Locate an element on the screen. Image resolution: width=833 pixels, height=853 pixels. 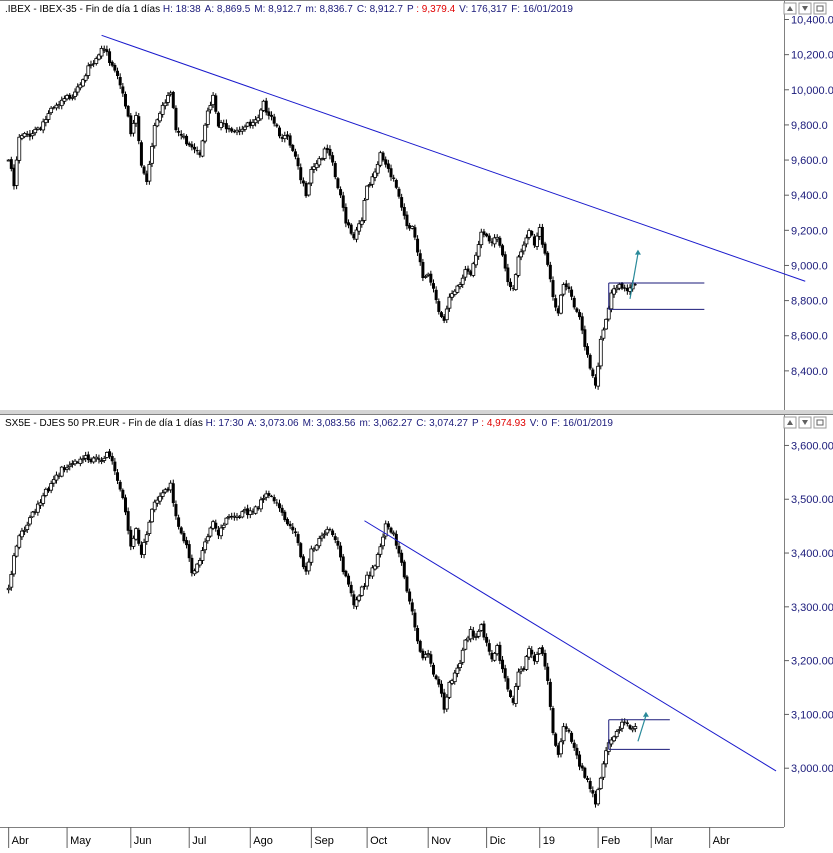
header-field-value: 17:30 is located at coordinates (230, 423).